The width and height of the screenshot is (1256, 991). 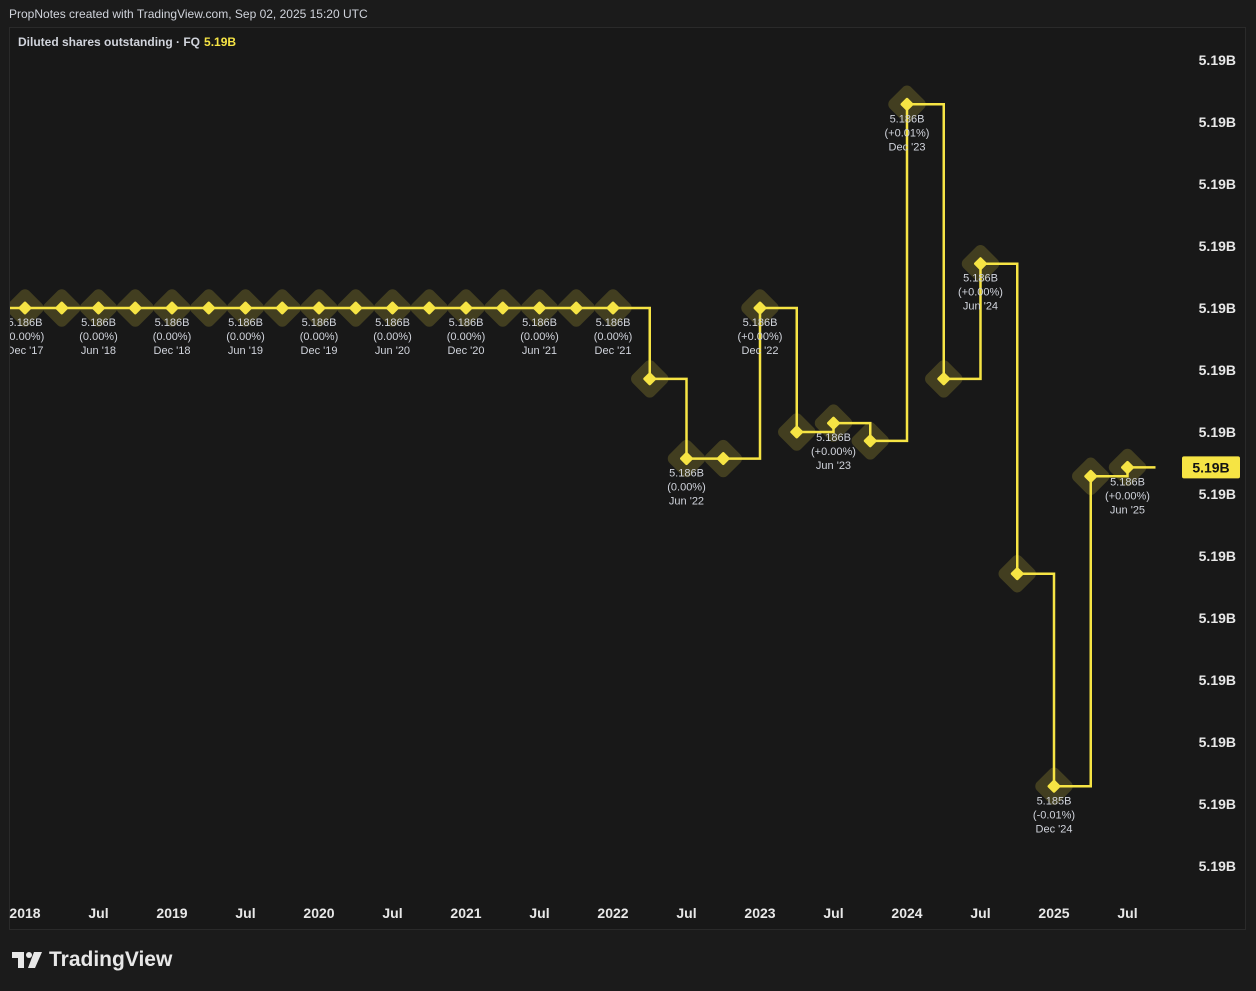 I want to click on data-label-2021-12-line1: 5.186B, so click(x=613, y=323).